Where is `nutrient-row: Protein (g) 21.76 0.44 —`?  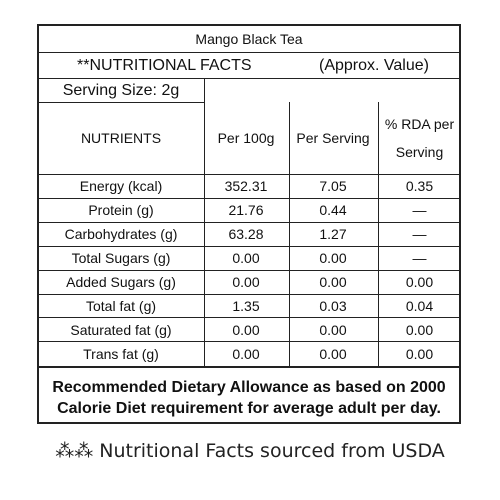
nutrient-row: Protein (g) 21.76 0.44 — is located at coordinates (249, 210).